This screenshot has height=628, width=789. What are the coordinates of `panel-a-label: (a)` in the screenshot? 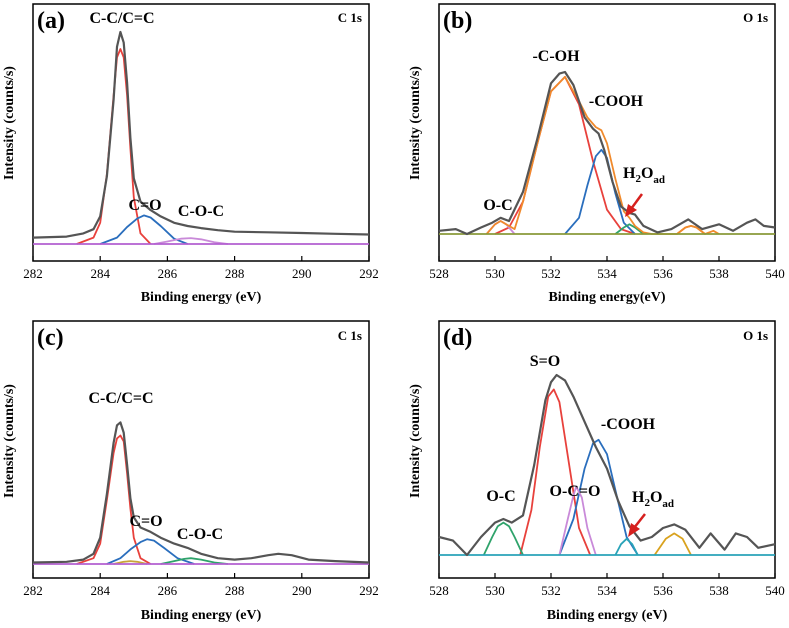 It's located at (51, 21).